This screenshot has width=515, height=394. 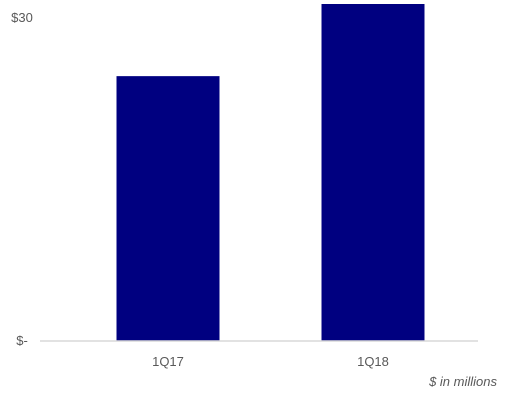 I want to click on x-axis-ticks: 1Q17 1Q18, so click(x=270, y=361).